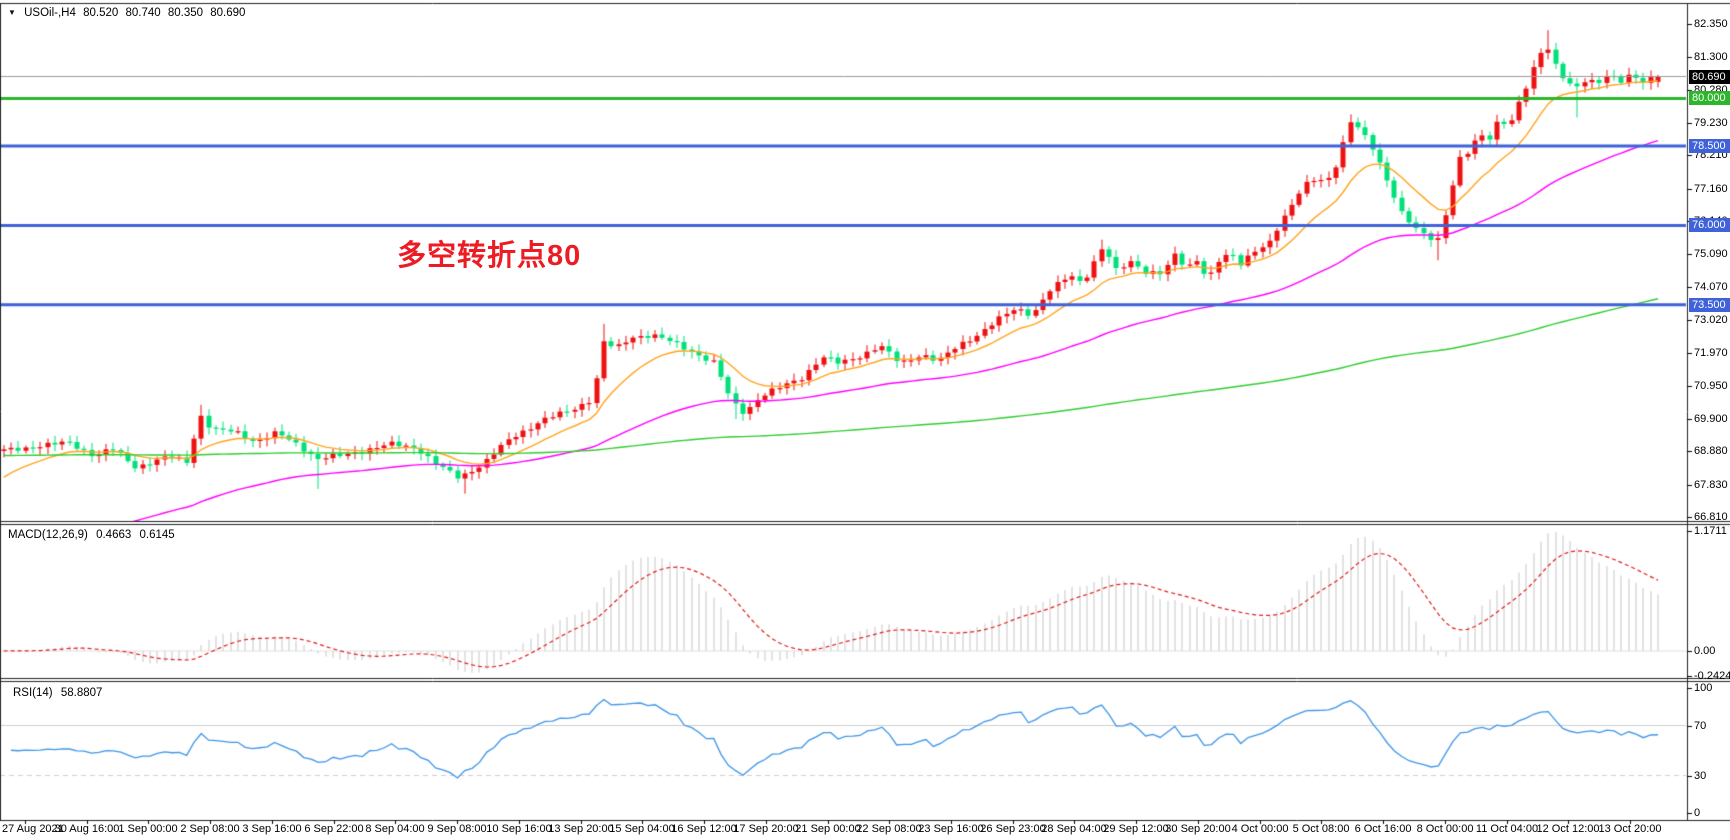 The image size is (1730, 840). Describe the element at coordinates (1321, 829) in the screenshot. I see `time-axis-label: 5 Oct 08:00` at that location.